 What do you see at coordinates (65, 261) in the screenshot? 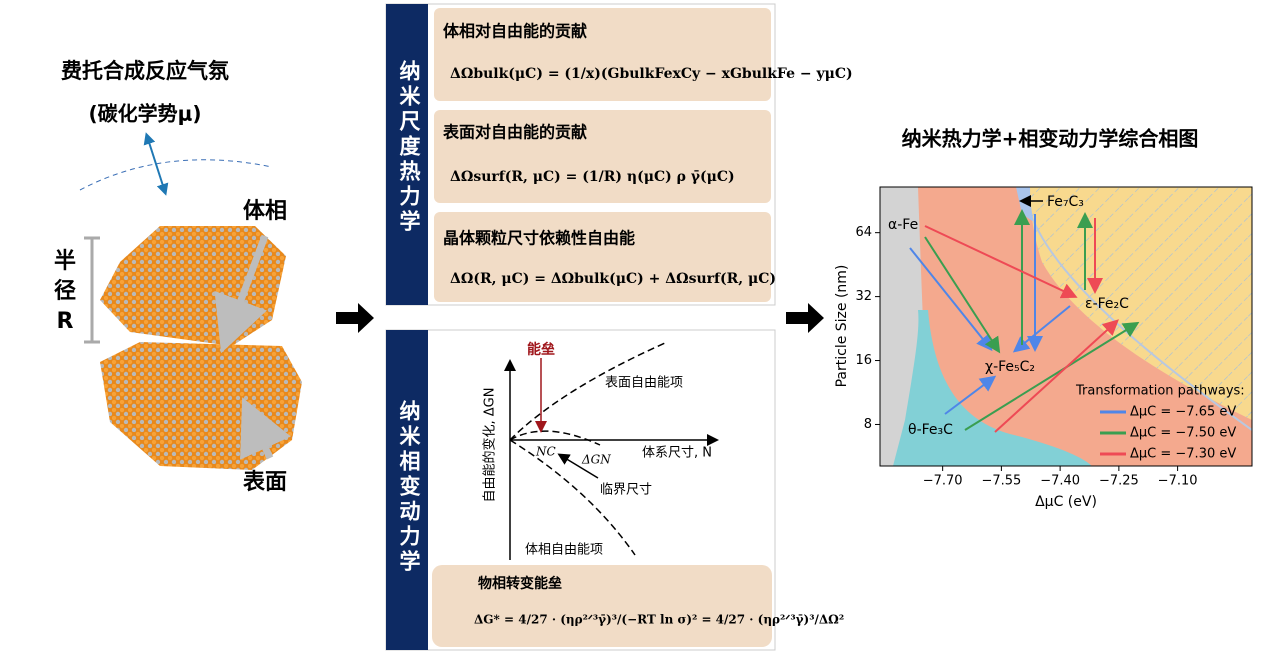
I see `radius-label: 半` at bounding box center [65, 261].